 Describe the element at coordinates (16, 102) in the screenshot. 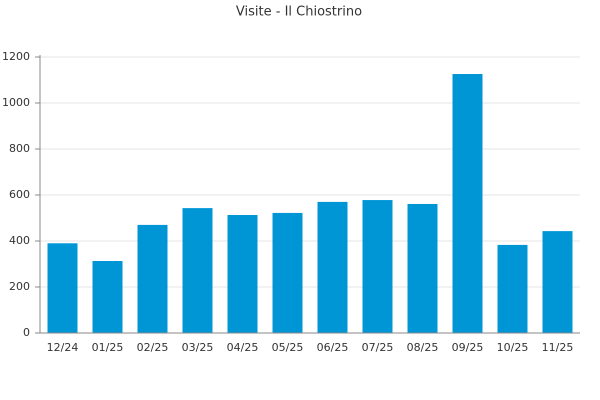

I see `y-tick-label: 1000` at that location.